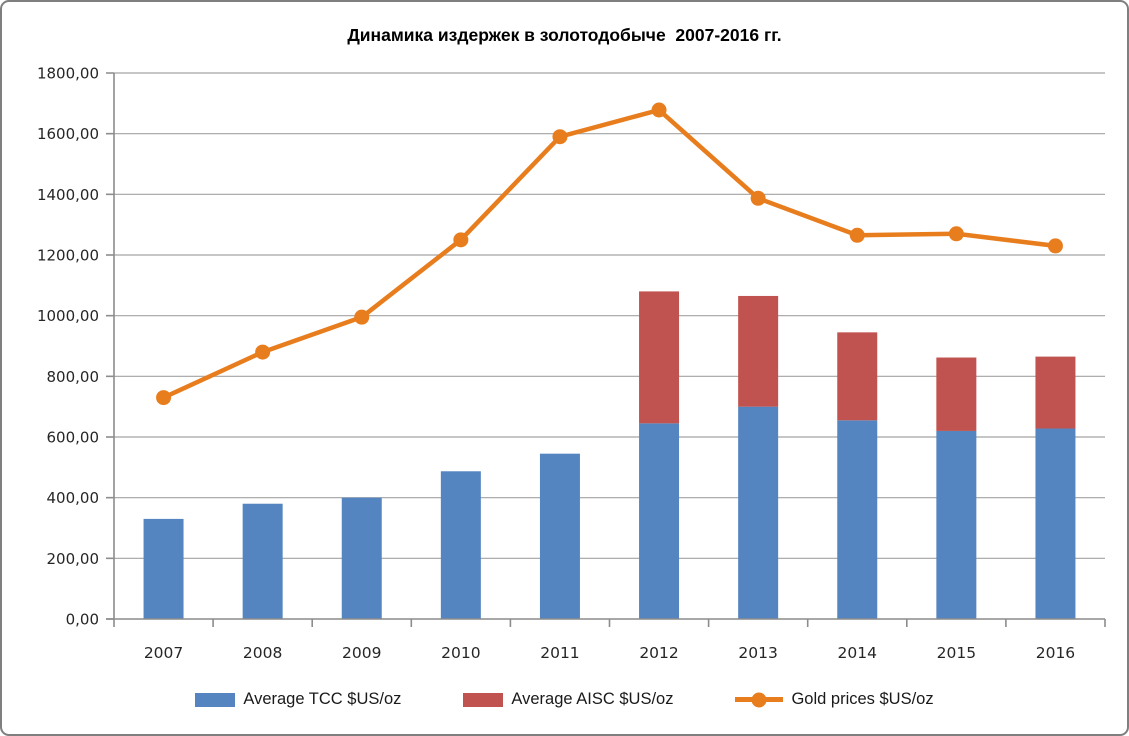 The height and width of the screenshot is (736, 1129). Describe the element at coordinates (322, 699) in the screenshot. I see `legend-label-tcc: Average TCC $US/oz` at that location.